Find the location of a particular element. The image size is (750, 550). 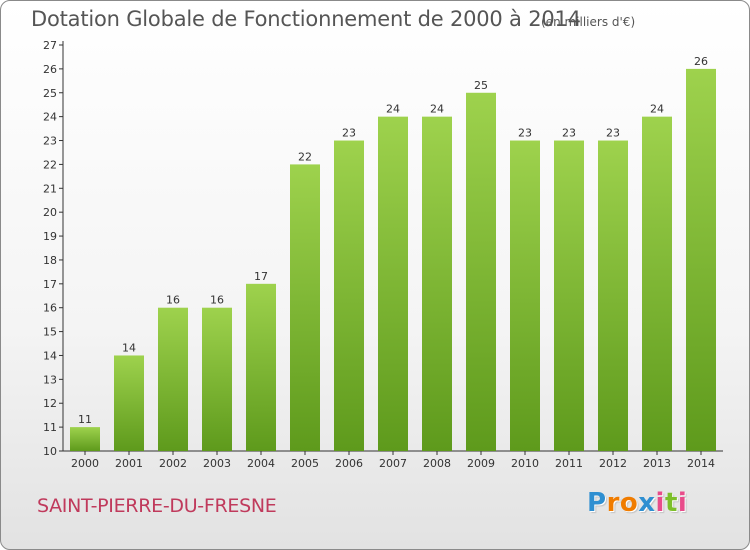

x-tick-label: 2001 is located at coordinates (129, 463).